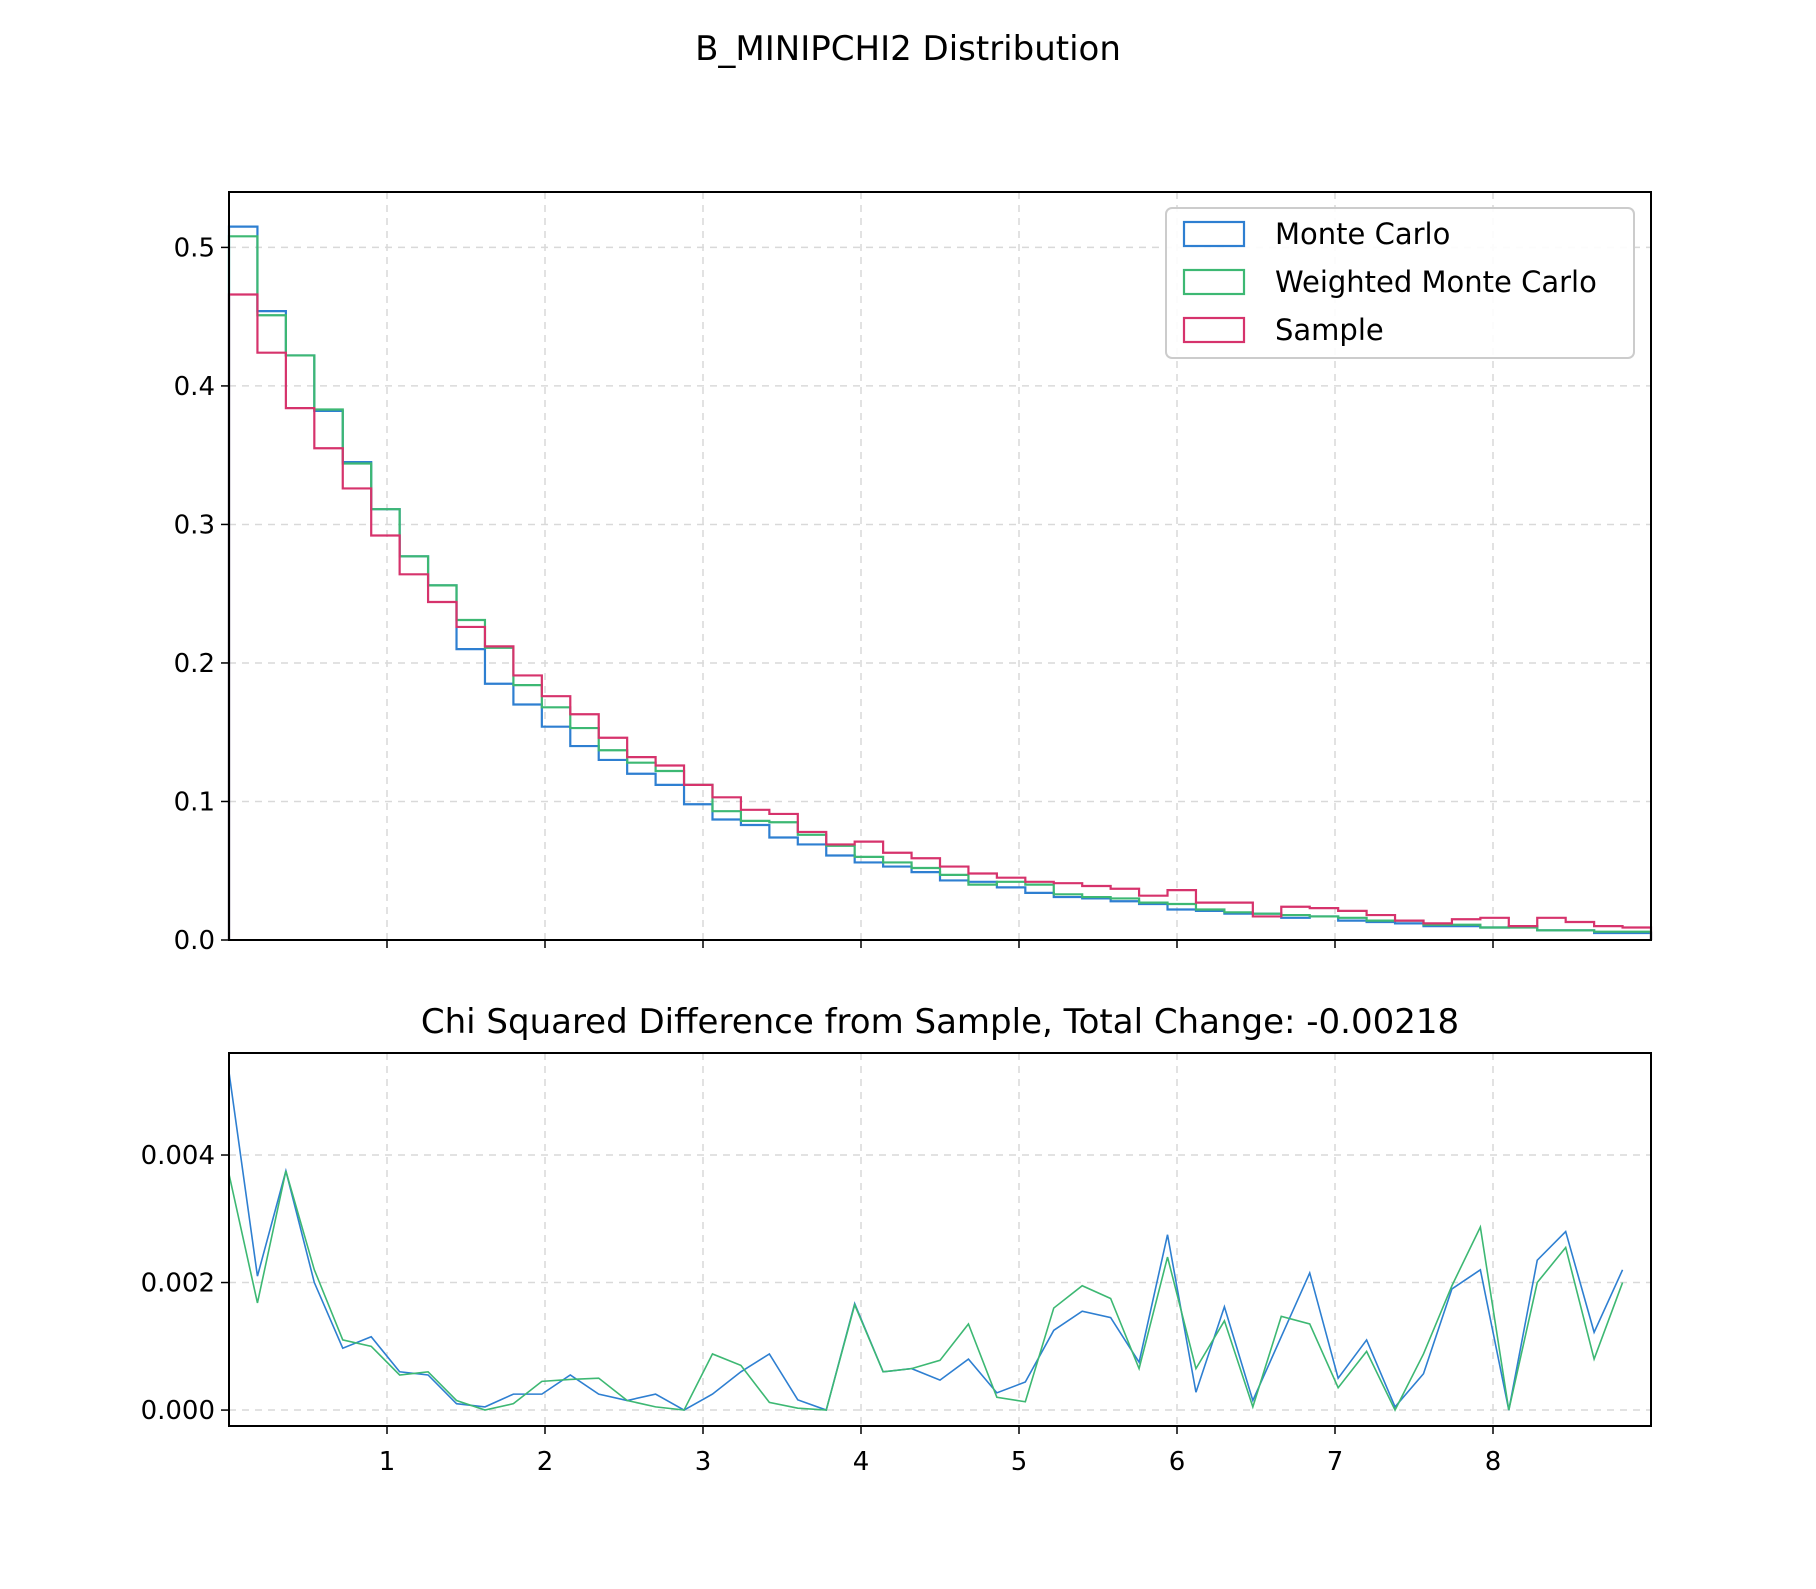 Image resolution: width=1816 pixels, height=1589 pixels. Describe the element at coordinates (908, 49) in the screenshot. I see `figure-title: B_MINIPCHI2 Distribution` at that location.